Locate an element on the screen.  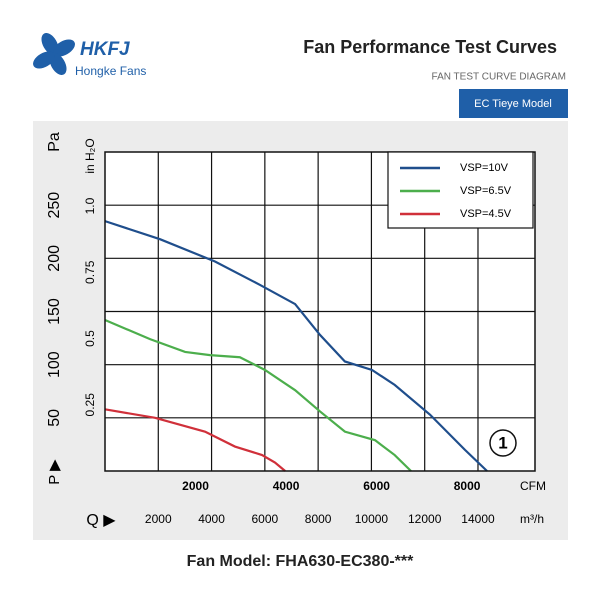
x2-tick-label: 2000 is located at coordinates (158, 519).